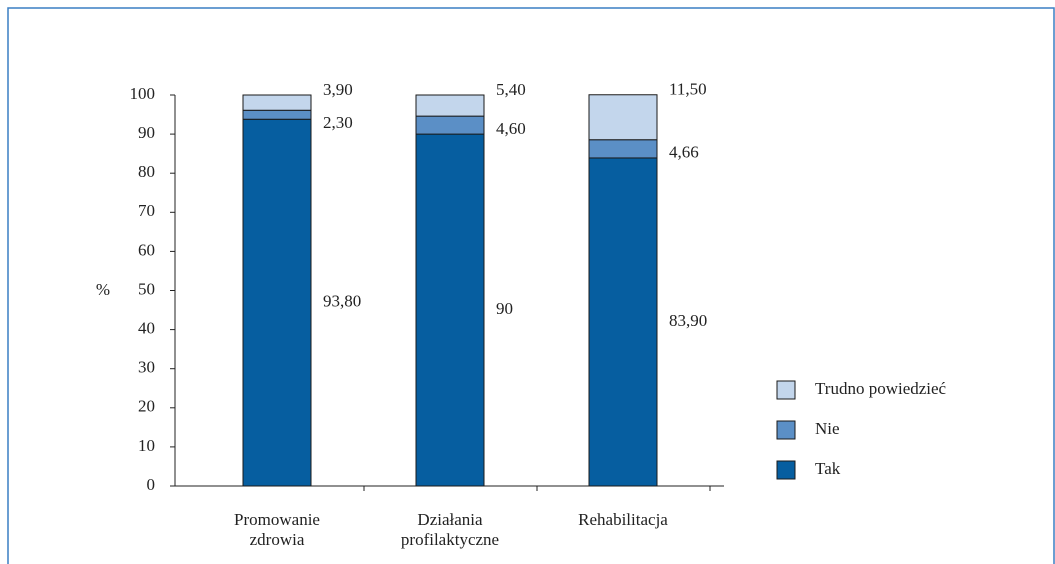 This screenshot has height=564, width=1055. I want to click on y-tick-label: 50, so click(146, 288).